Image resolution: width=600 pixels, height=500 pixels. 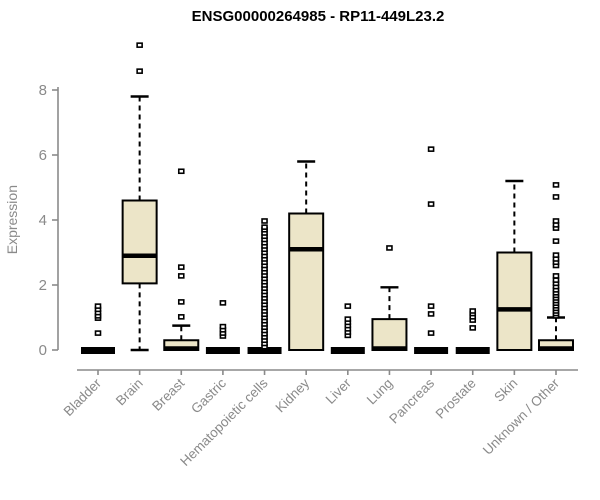 What do you see at coordinates (208, 395) in the screenshot?
I see `x-tick-label: Gastric` at bounding box center [208, 395].